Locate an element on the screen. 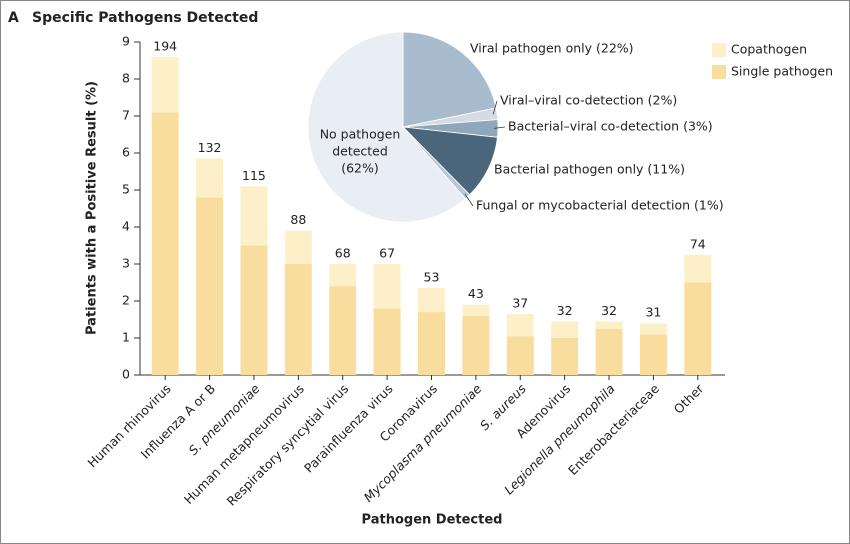  pie-label: Fungal or mycobacterial detection (1%) is located at coordinates (600, 205).